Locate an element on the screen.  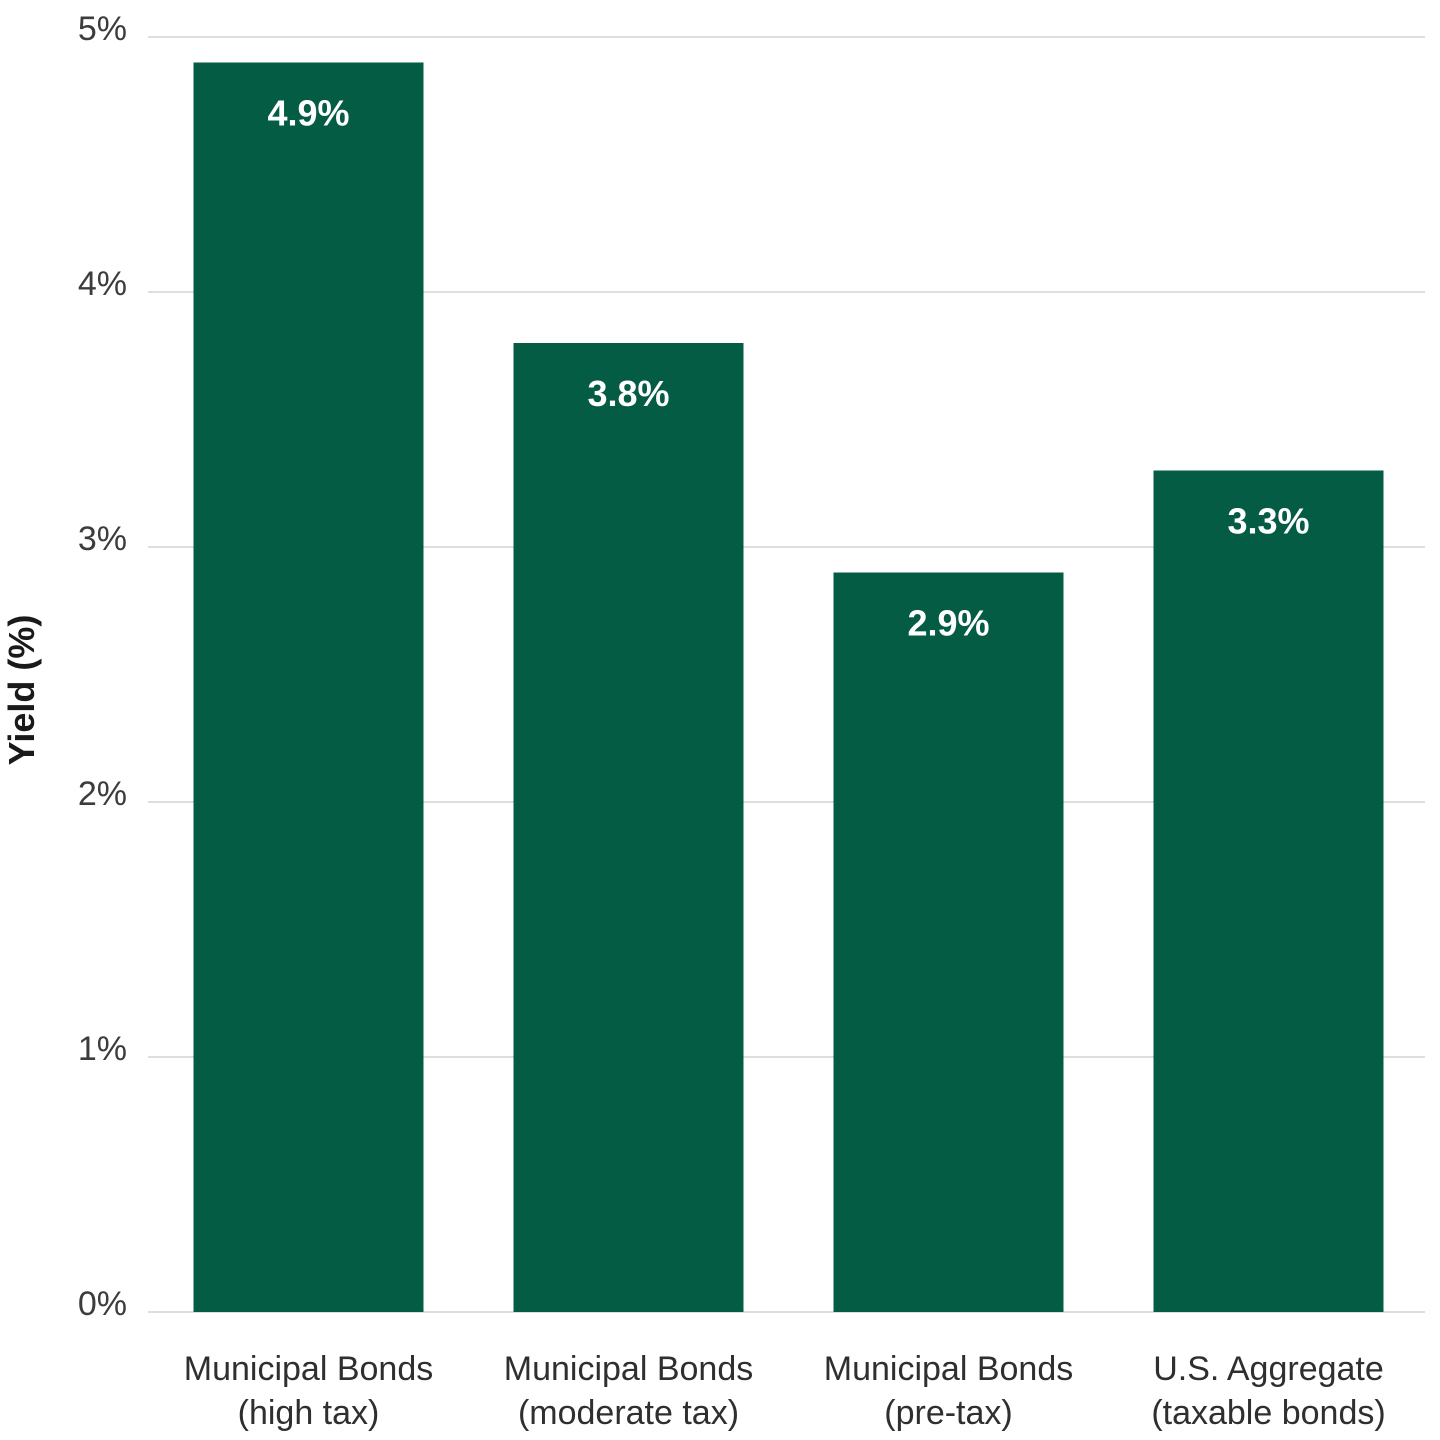
bar-value-label: 4.9% is located at coordinates (308, 113).